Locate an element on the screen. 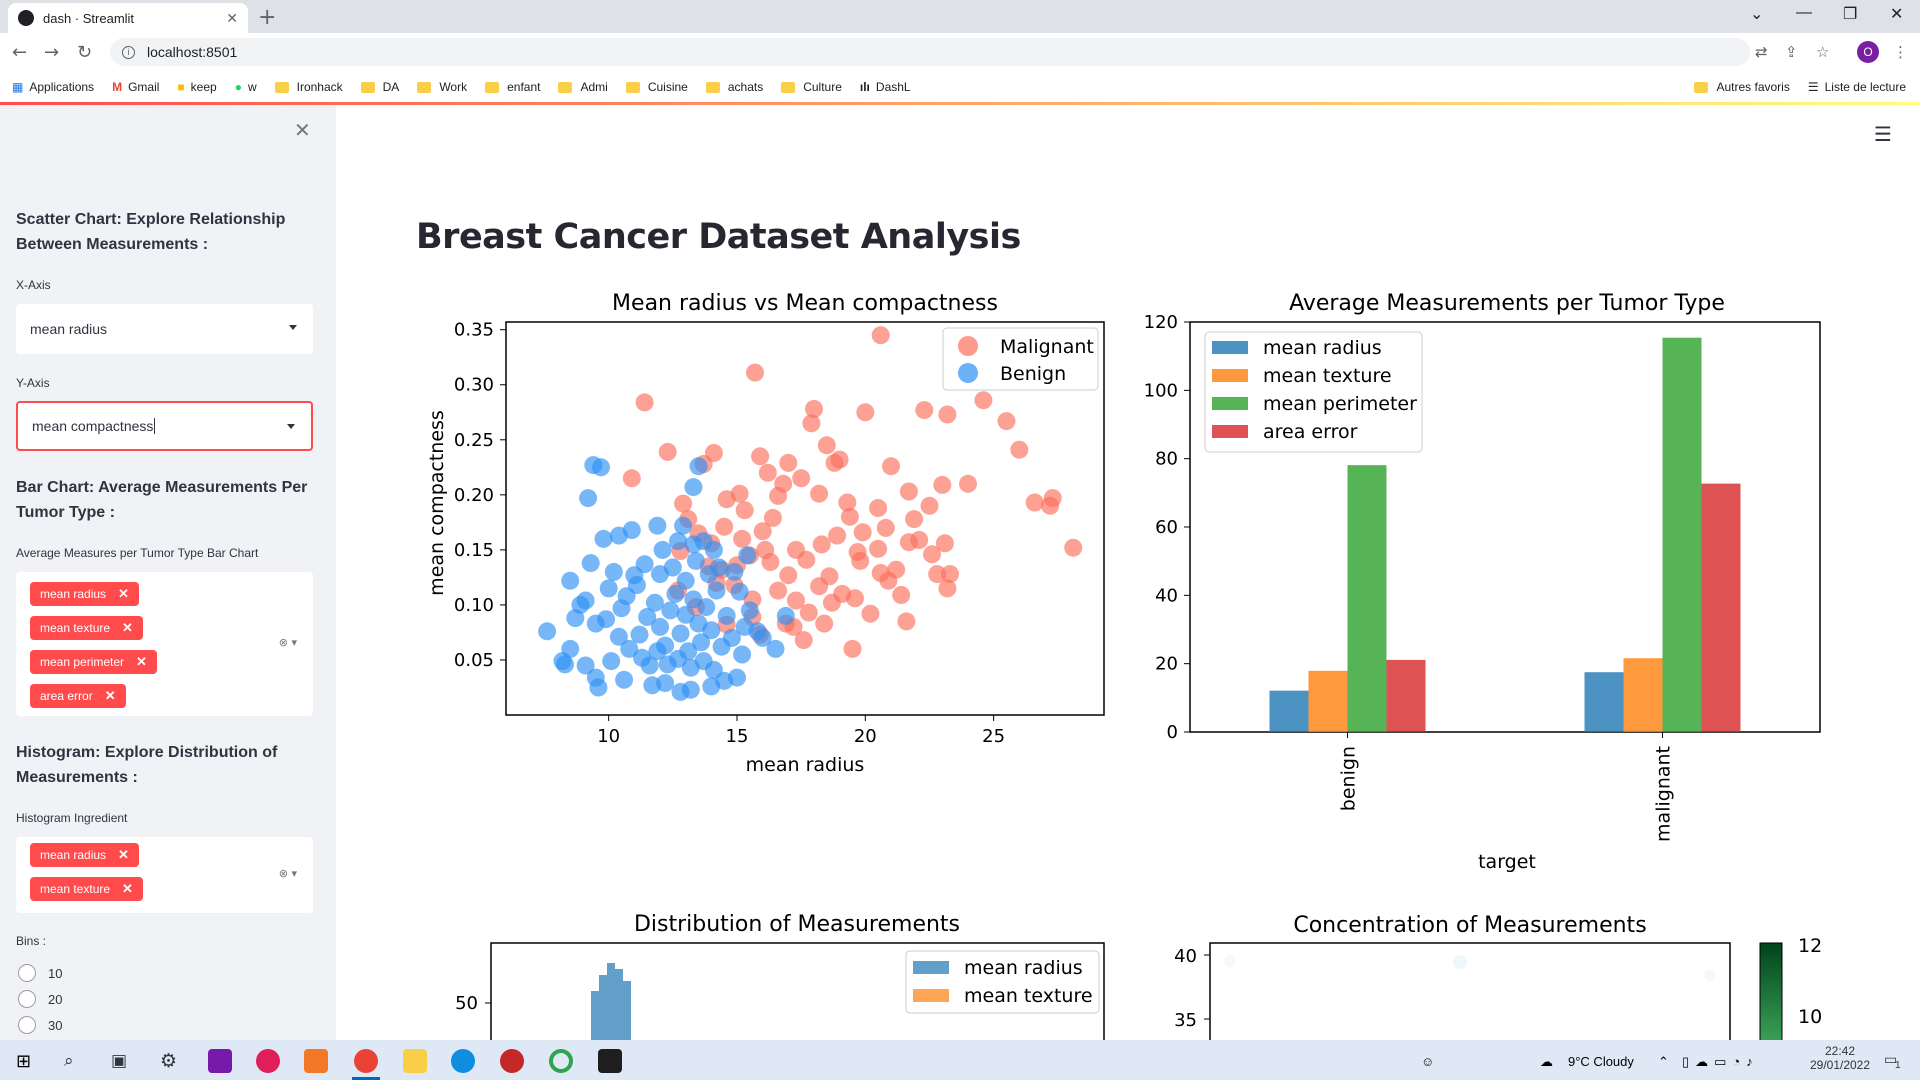 This screenshot has height=1080, width=1920. bookmark-folder-enfant: enfant is located at coordinates (512, 87).